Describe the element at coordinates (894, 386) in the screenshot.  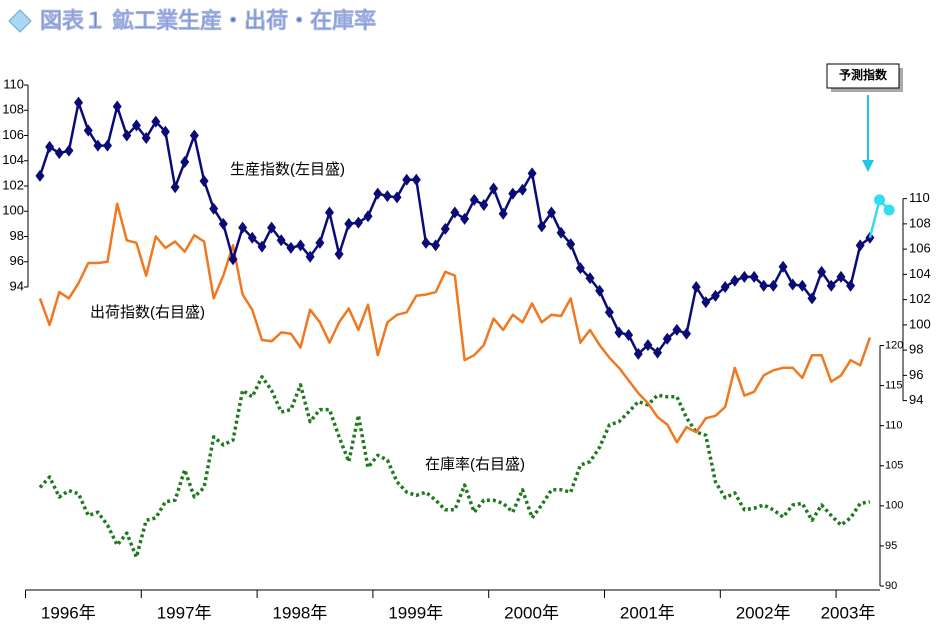
I see `y-tick-label: 115` at that location.